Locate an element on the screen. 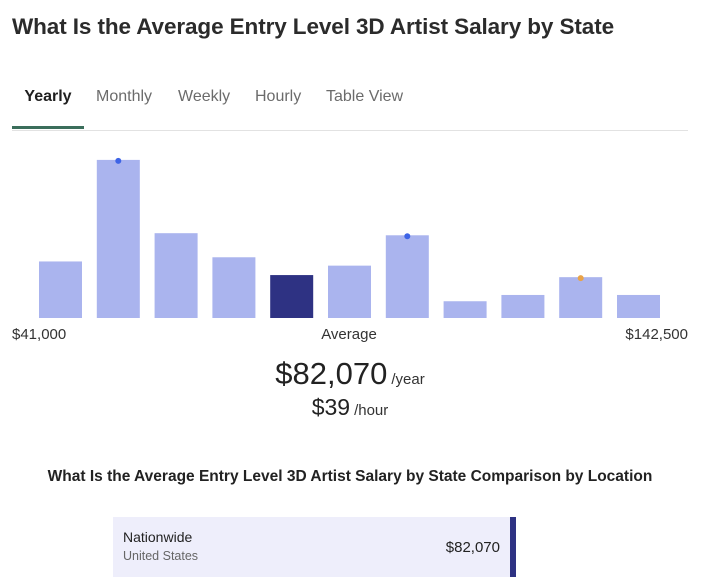 The image size is (702, 585). average-yearly: $82,070/year is located at coordinates (350, 374).